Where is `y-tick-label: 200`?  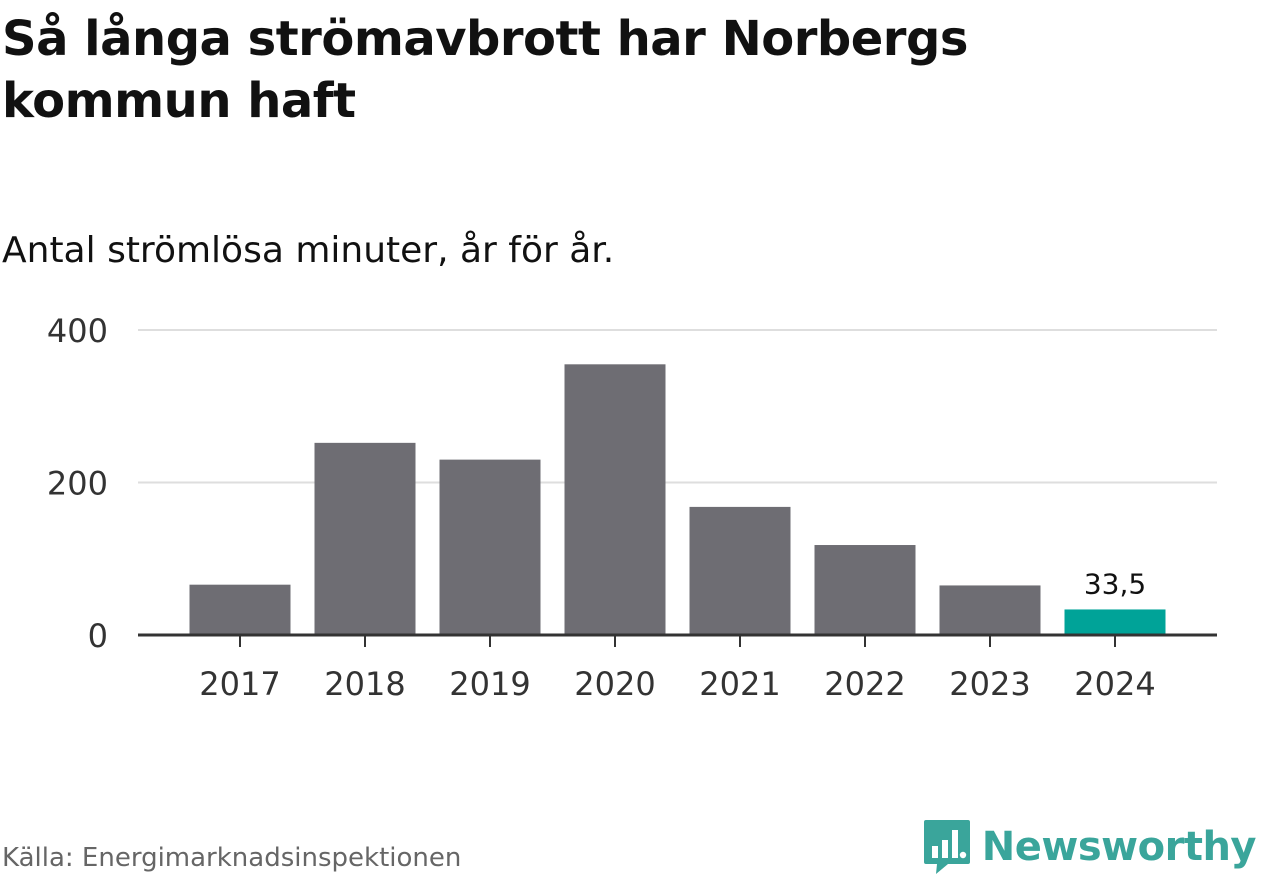 y-tick-label: 200 is located at coordinates (77, 484).